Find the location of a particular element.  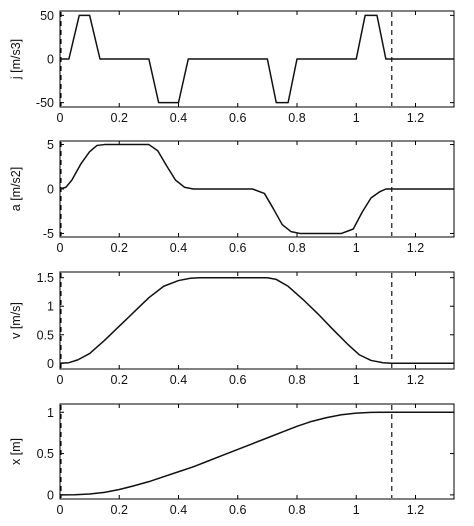

acceleration-x-tick-label: 1 is located at coordinates (356, 248).